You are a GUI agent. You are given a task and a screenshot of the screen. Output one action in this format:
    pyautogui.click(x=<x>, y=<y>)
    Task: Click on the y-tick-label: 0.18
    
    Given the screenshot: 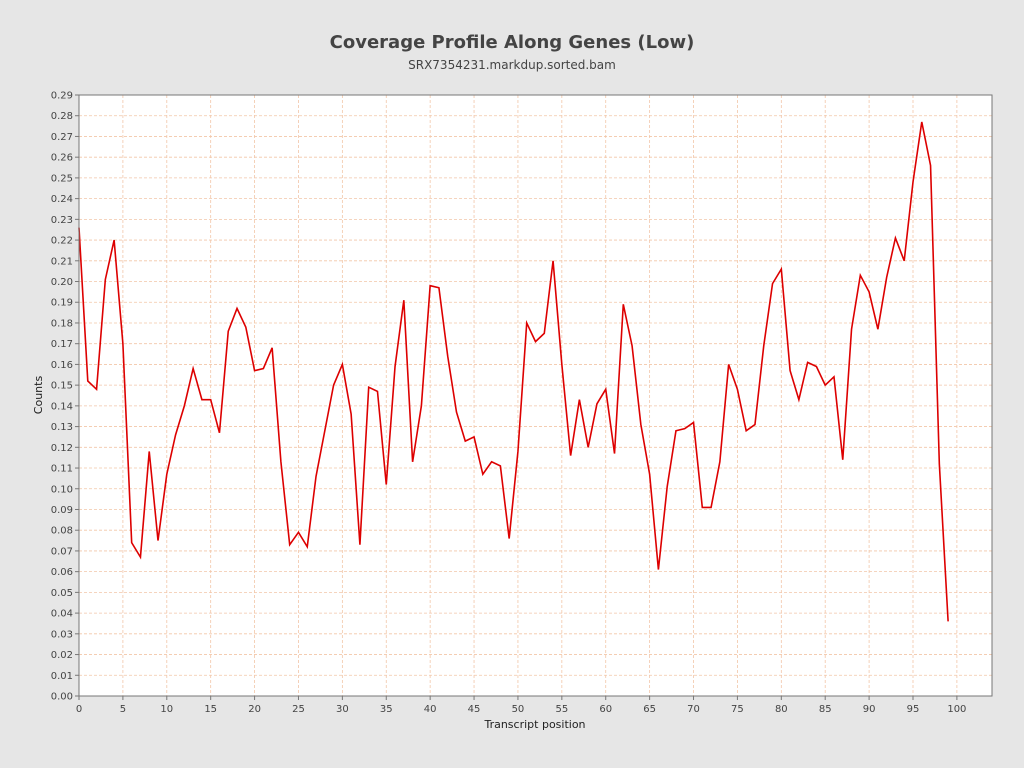 What is the action you would take?
    pyautogui.click(x=62, y=323)
    